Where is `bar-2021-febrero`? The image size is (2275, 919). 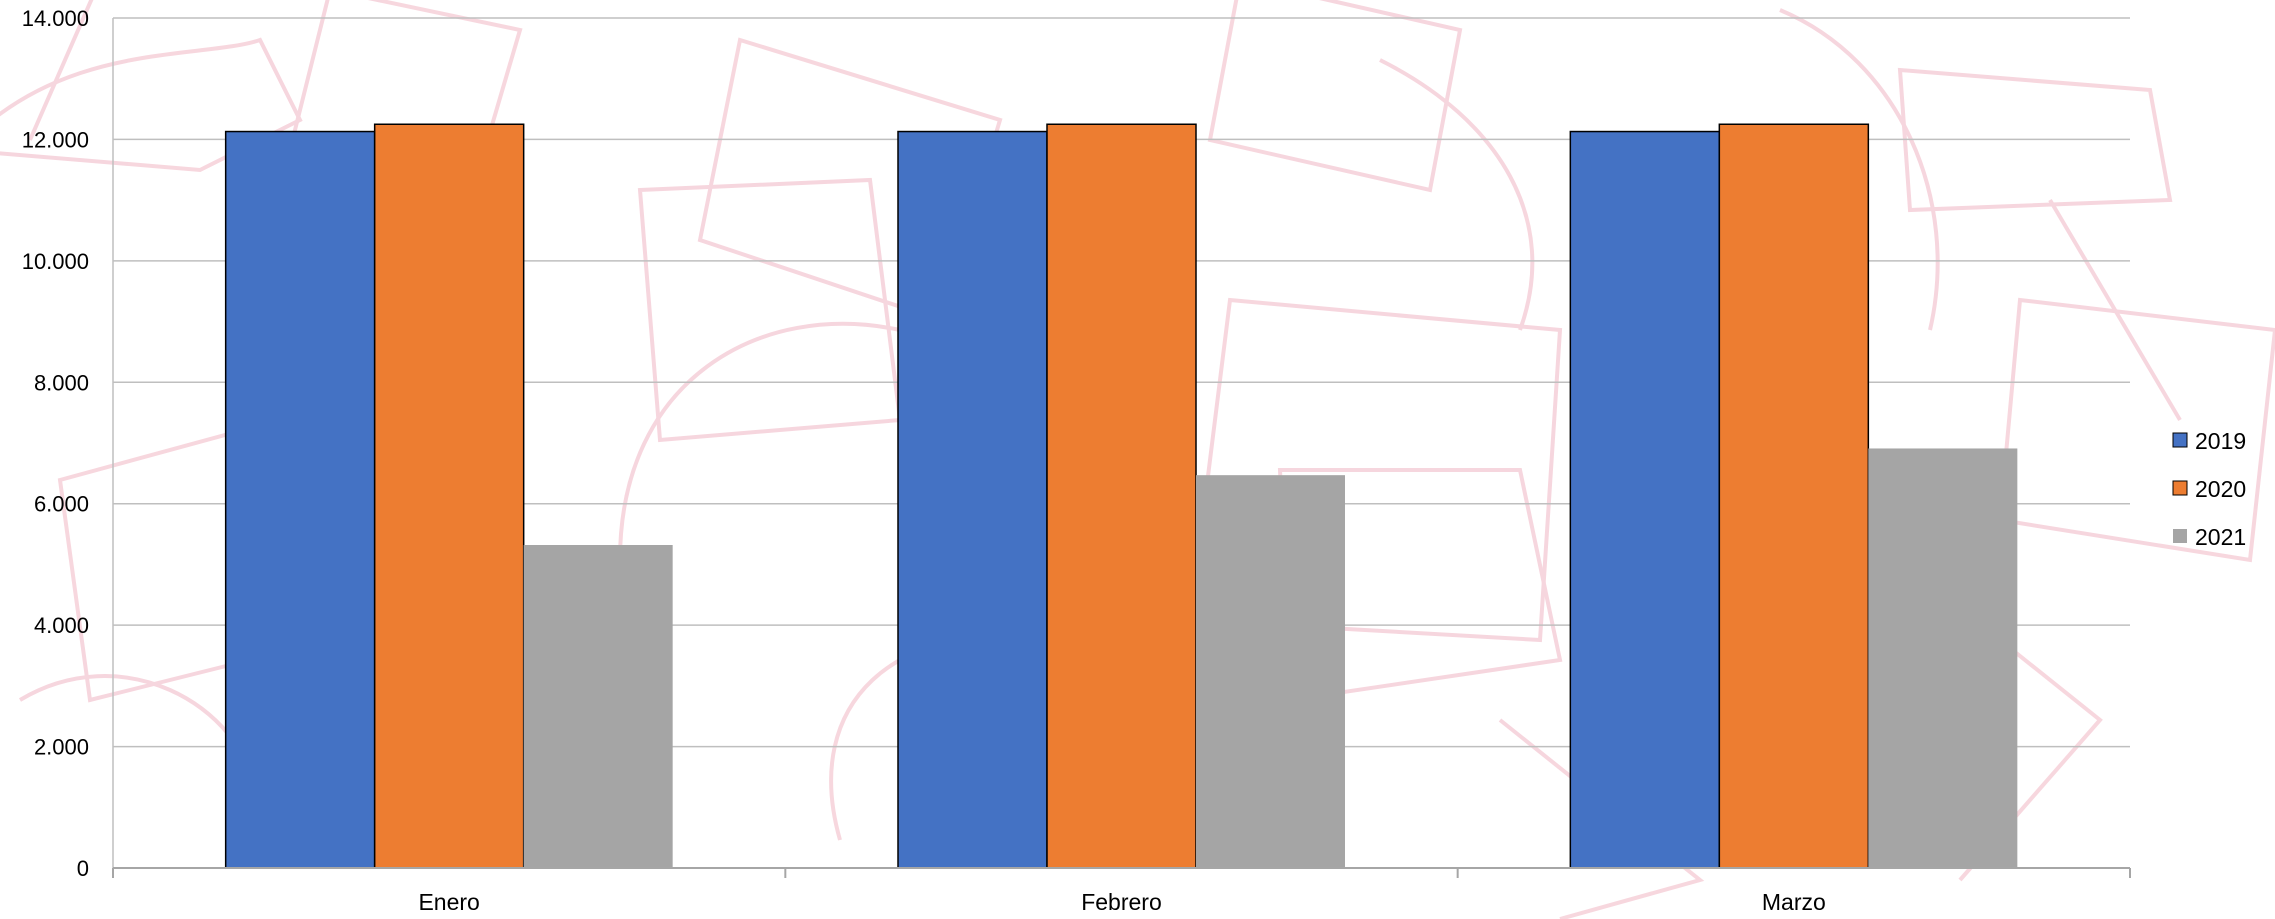 bar-2021-febrero is located at coordinates (1270, 671).